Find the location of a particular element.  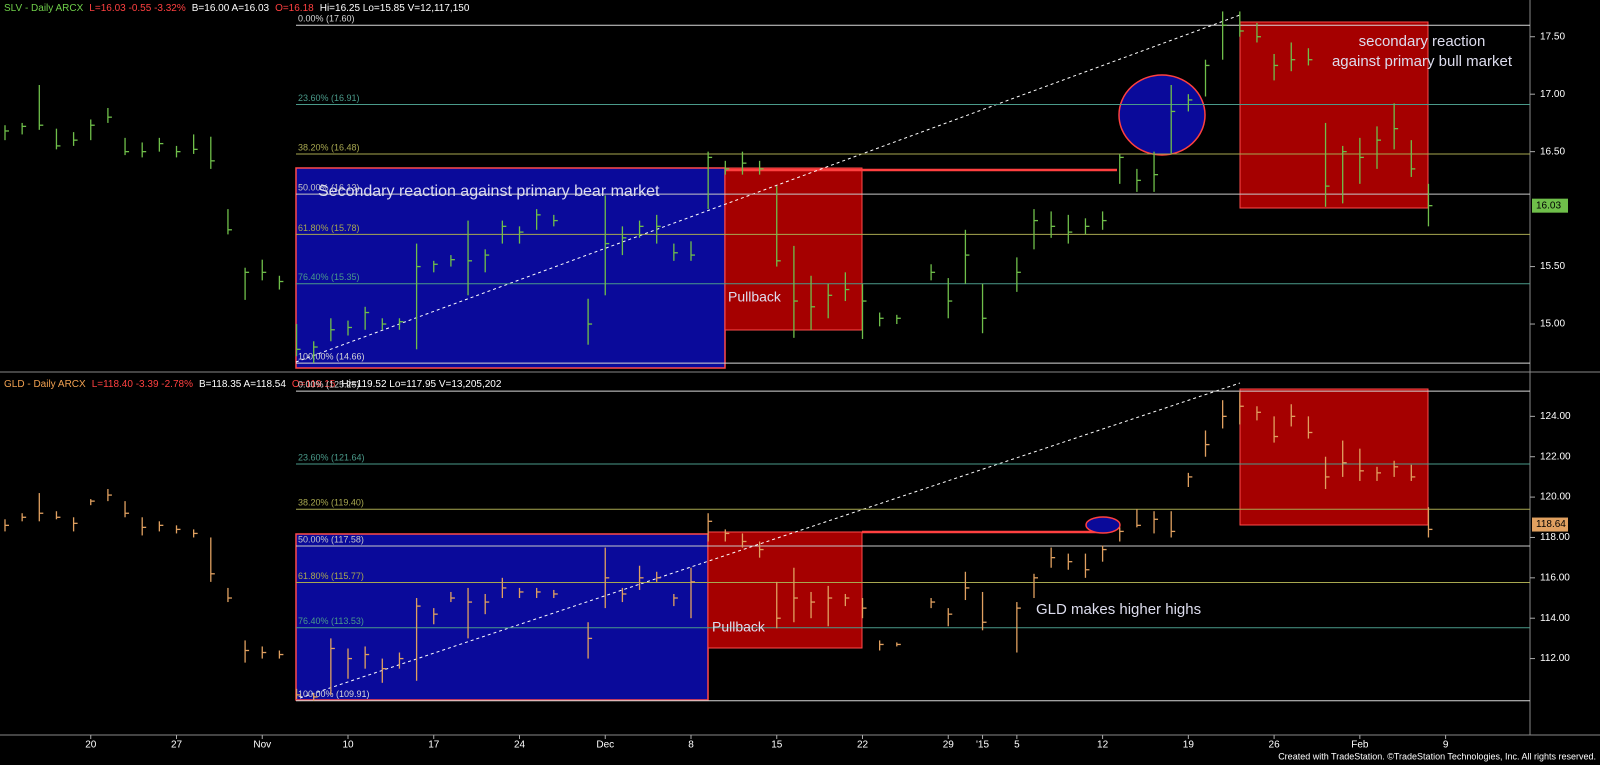

fib-label: 61.80% (15.78) is located at coordinates (329, 228).